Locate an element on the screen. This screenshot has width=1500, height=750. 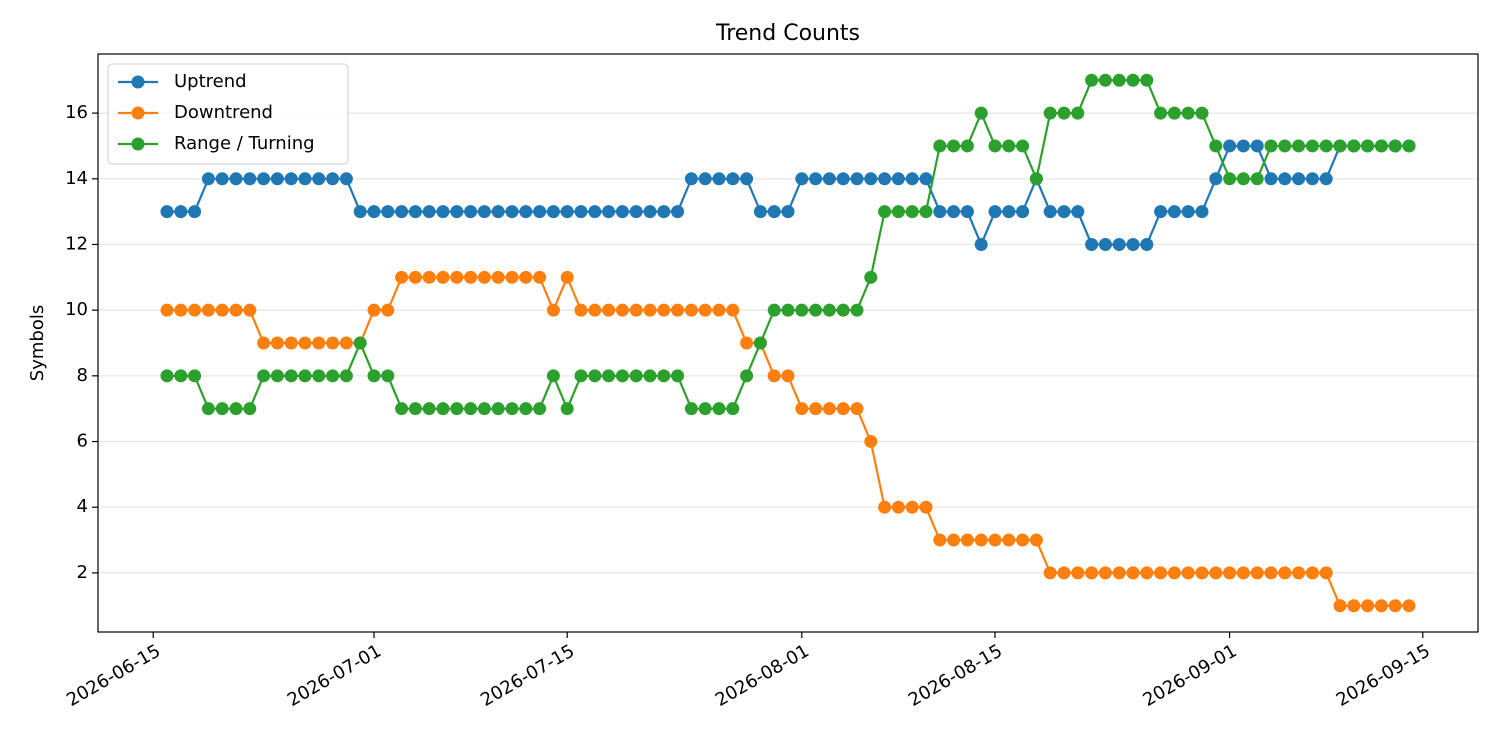
x-tick-label: 2026-07-01 is located at coordinates (334, 675).